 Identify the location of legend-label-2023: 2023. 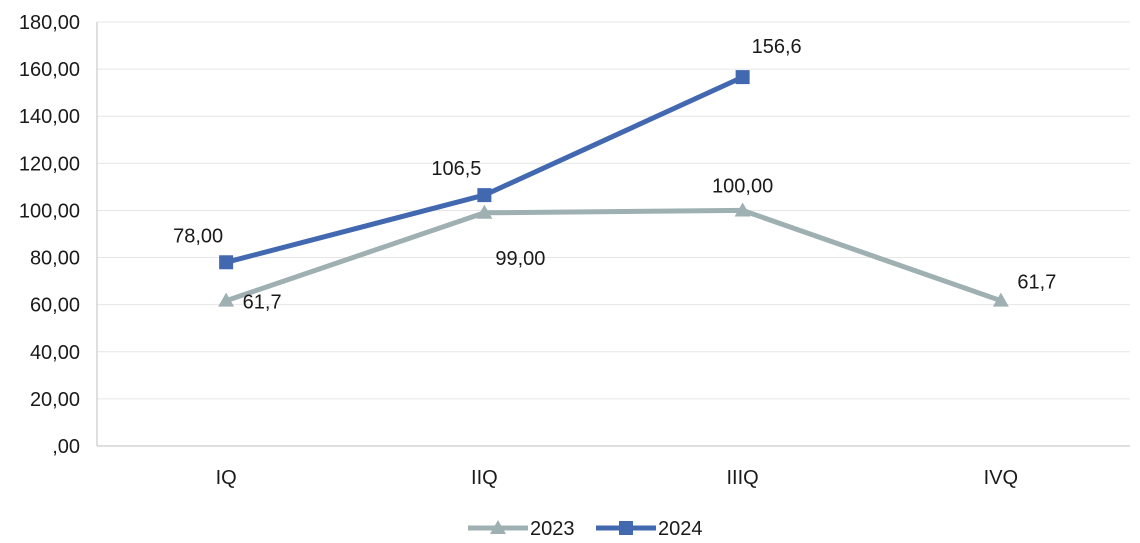
(552, 529).